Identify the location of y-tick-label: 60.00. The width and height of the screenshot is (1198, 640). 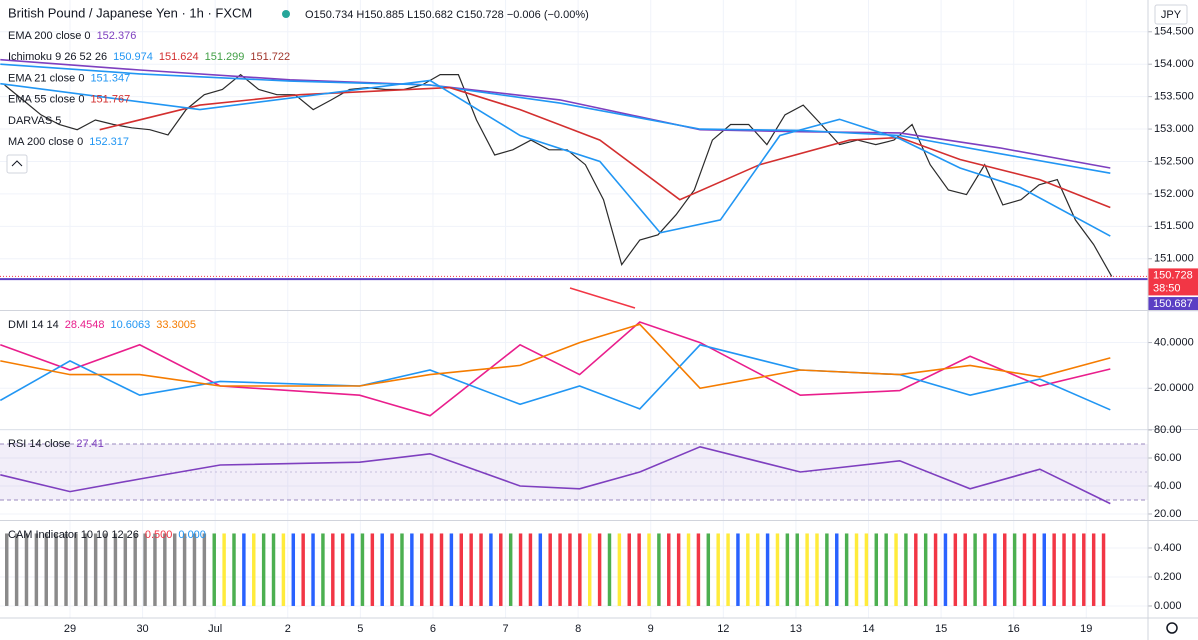
(1168, 458).